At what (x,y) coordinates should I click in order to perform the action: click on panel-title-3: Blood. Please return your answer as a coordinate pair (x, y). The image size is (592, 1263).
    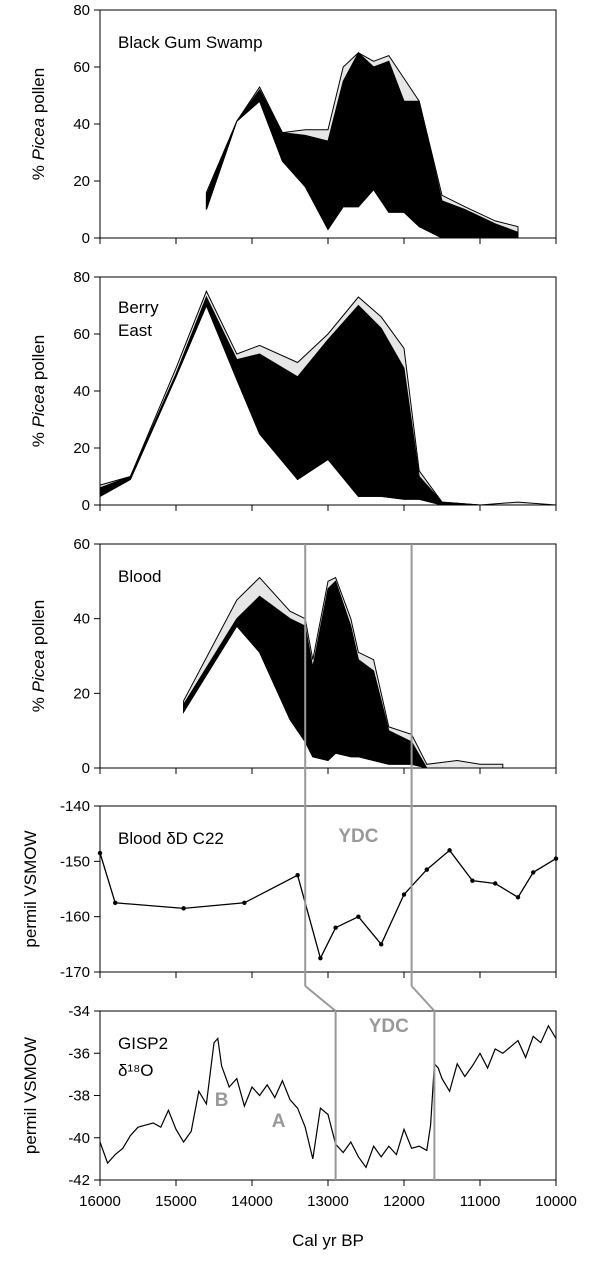
    Looking at the image, I should click on (139, 576).